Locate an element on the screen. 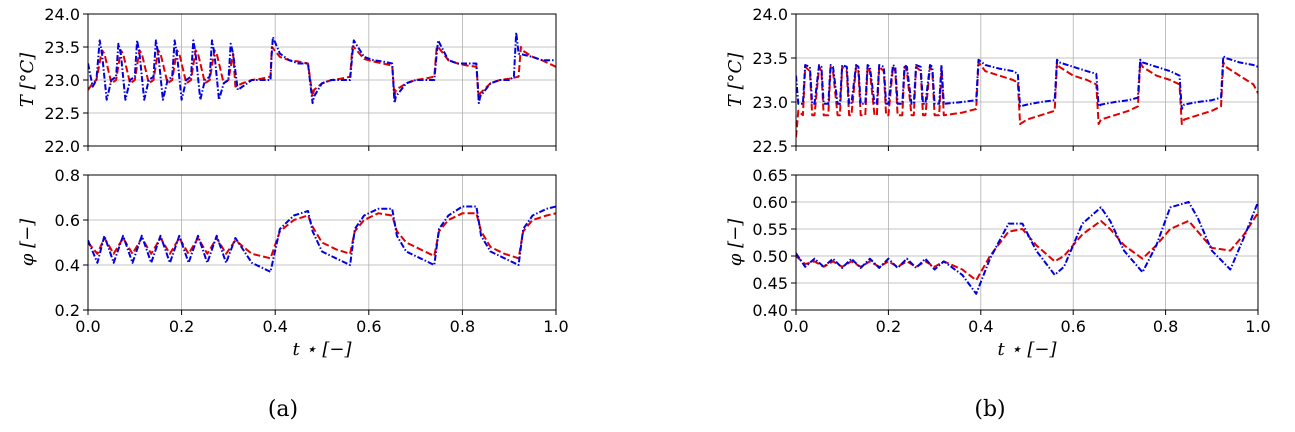 Image resolution: width=1295 pixels, height=432 pixels. y-tick-label: 0.55 is located at coordinates (770, 229).